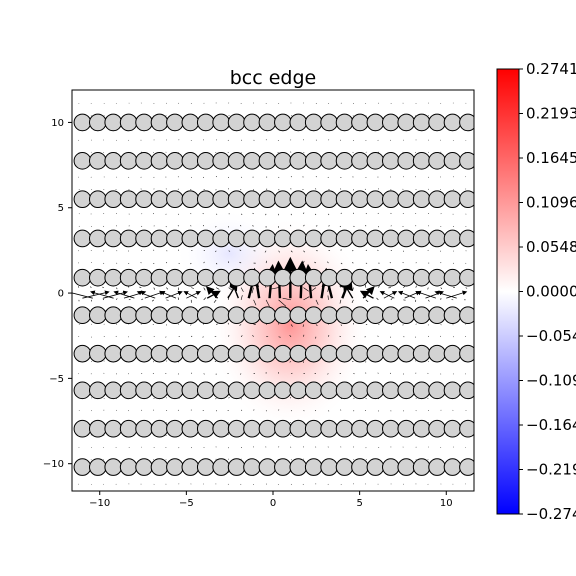 The height and width of the screenshot is (576, 576). What do you see at coordinates (99, 503) in the screenshot?
I see `x-tick-label: −10` at bounding box center [99, 503].